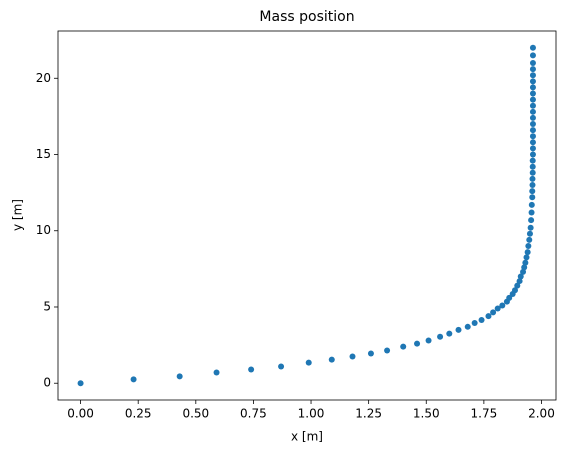  I want to click on x-tick-label: 1.75, so click(484, 414).